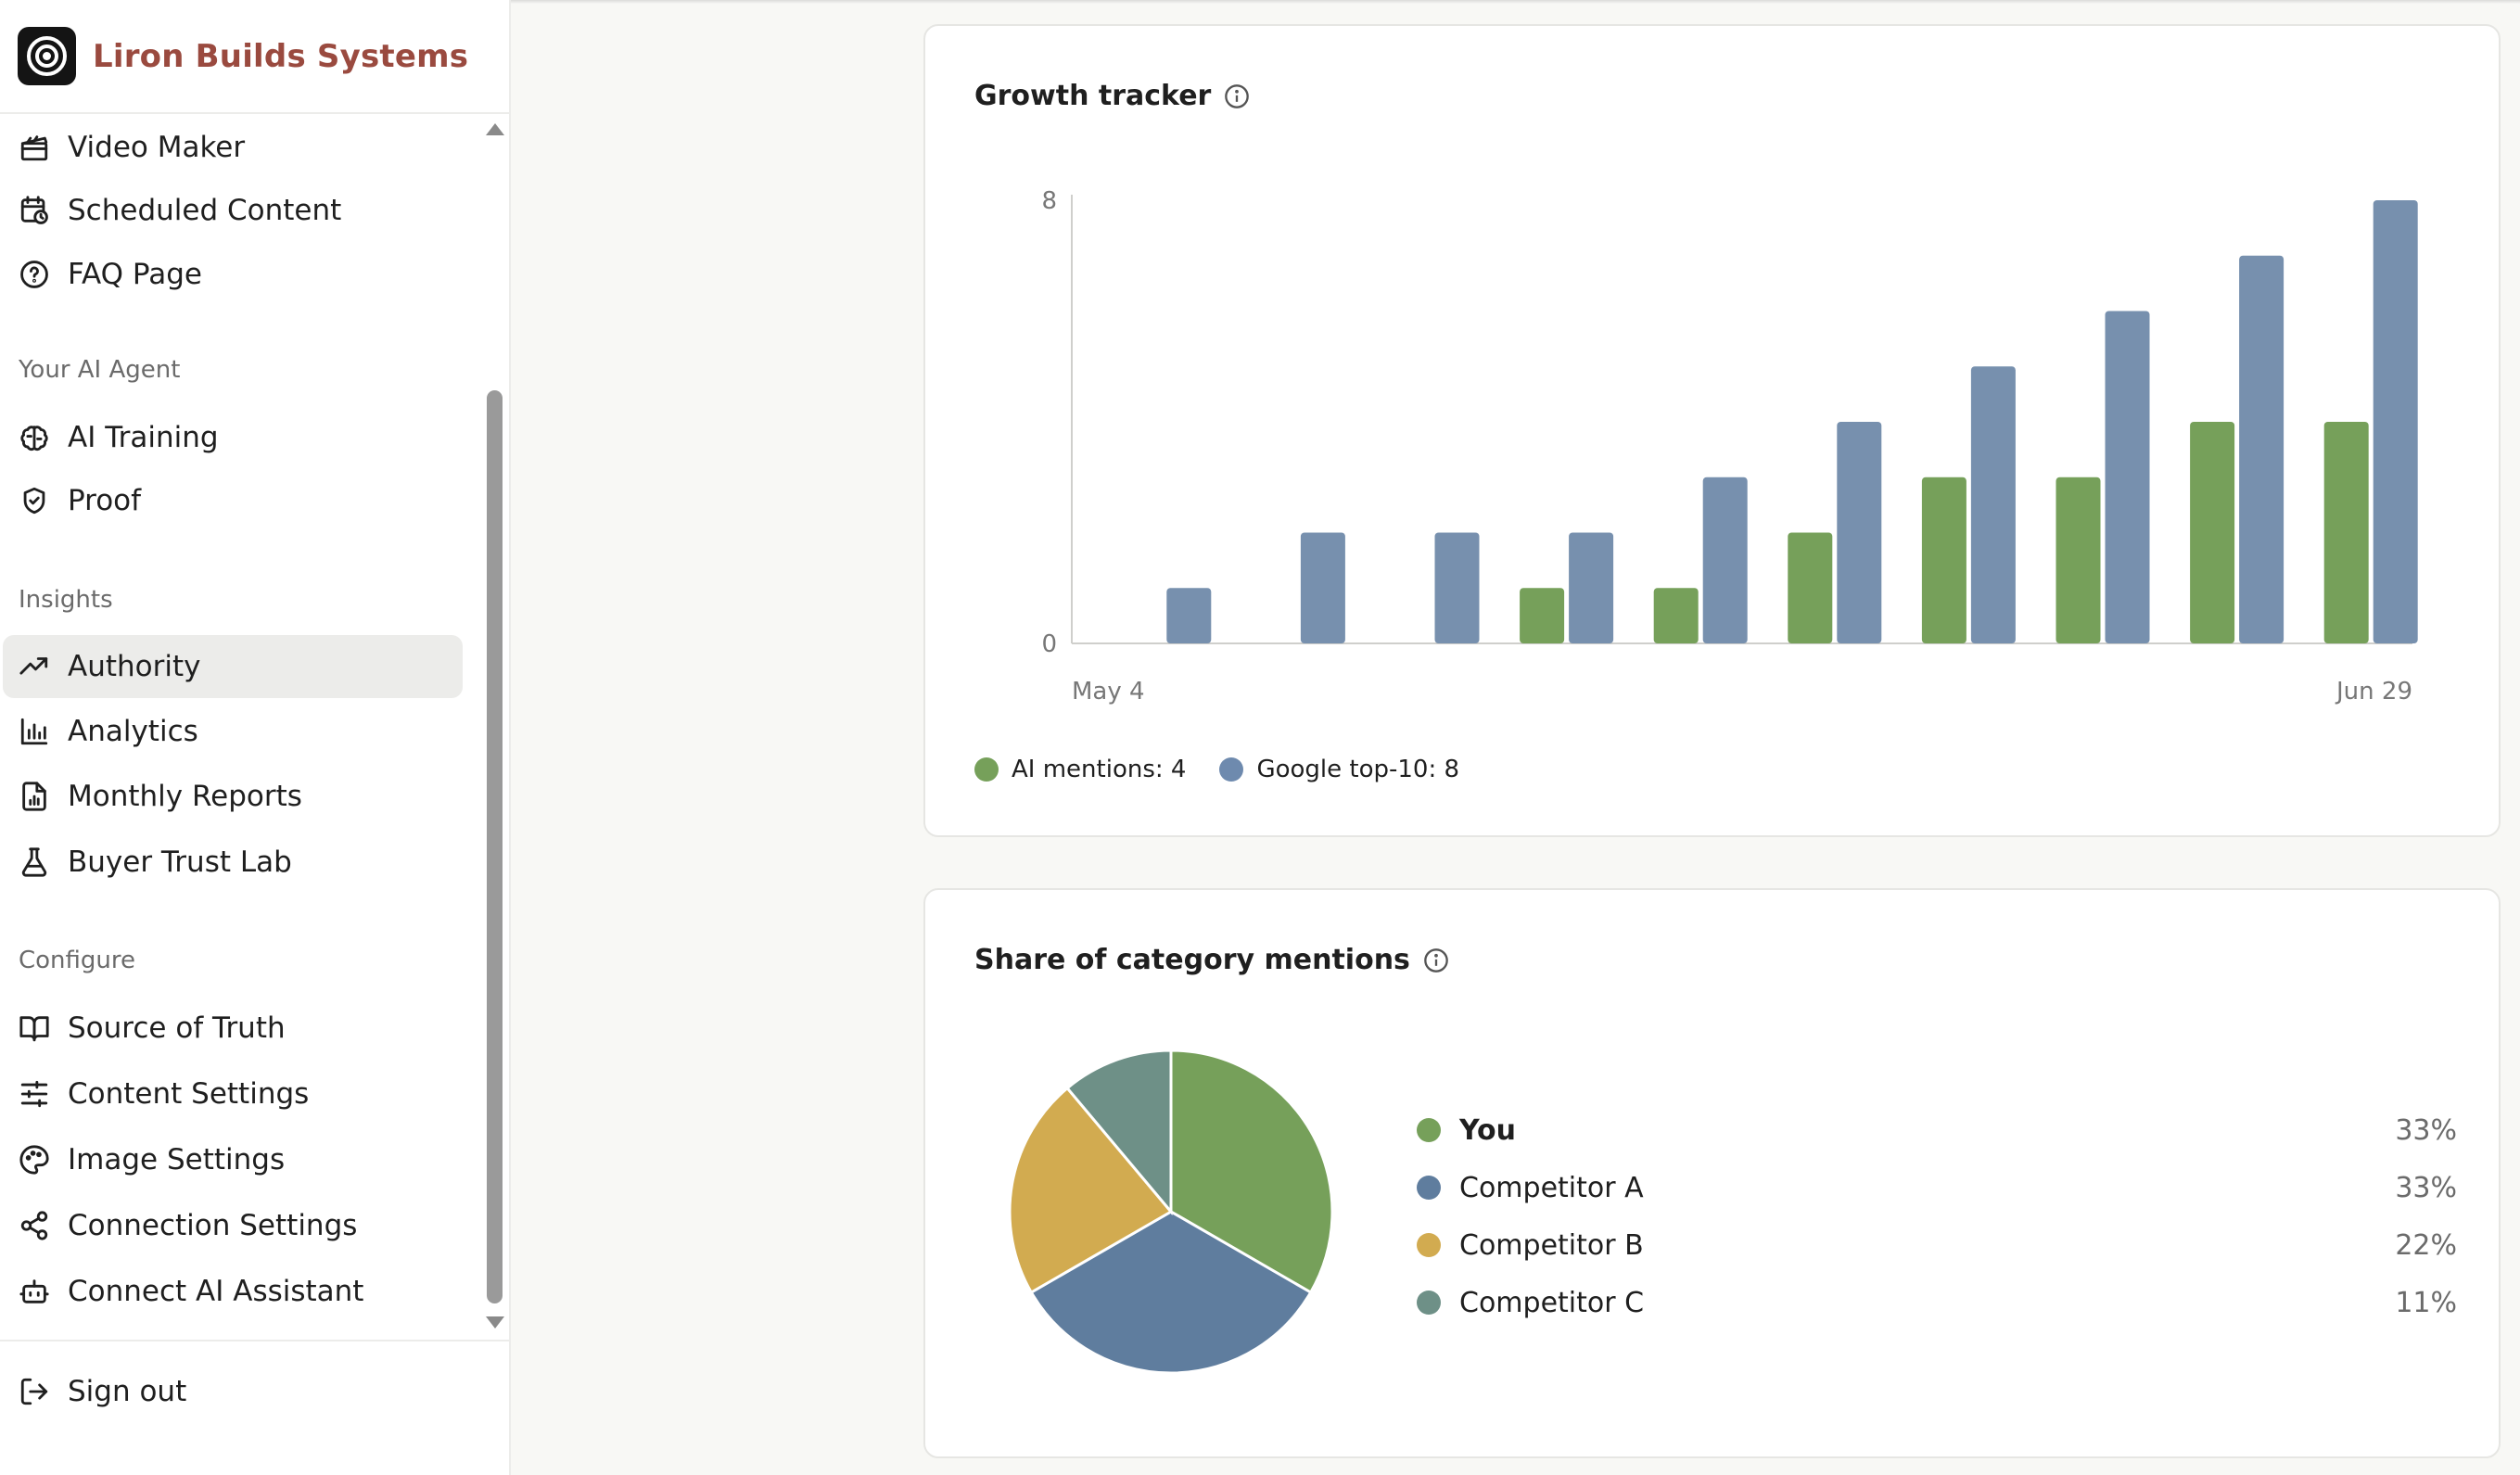 The height and width of the screenshot is (1475, 2520). What do you see at coordinates (233, 438) in the screenshot?
I see `sidebar-item-ai-training: AI Training` at bounding box center [233, 438].